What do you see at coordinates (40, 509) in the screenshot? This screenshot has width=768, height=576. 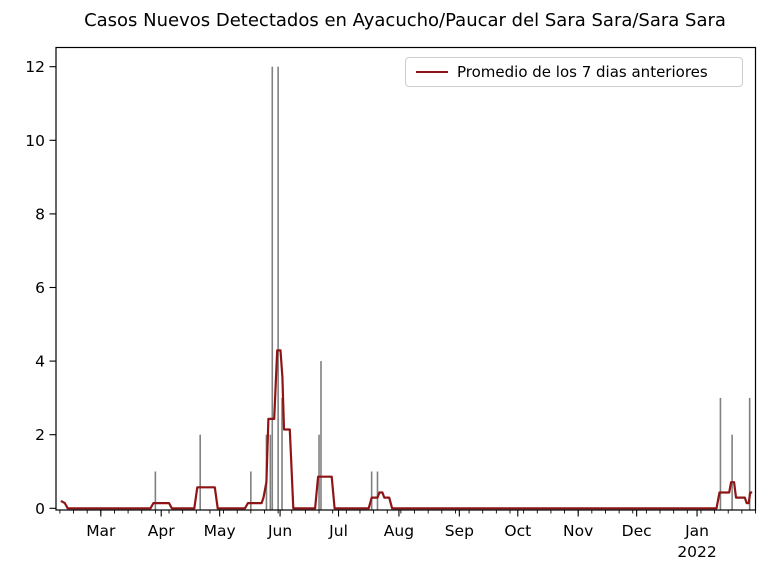 I see `y-tick-label: 0` at bounding box center [40, 509].